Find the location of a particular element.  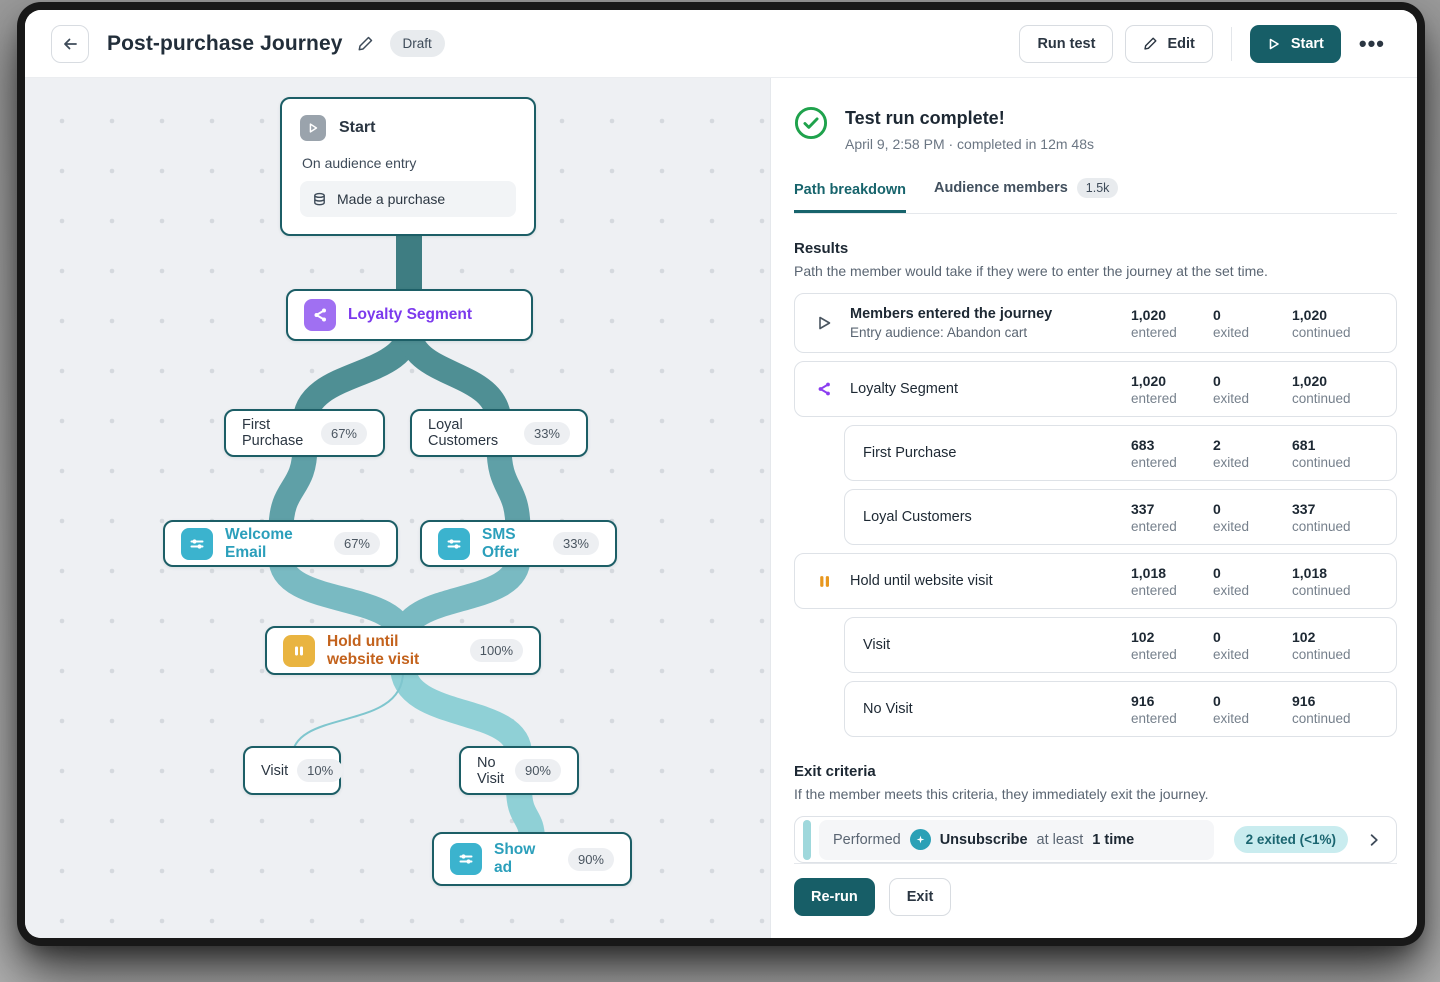

node-visit: Visit 10% is located at coordinates (293, 770).